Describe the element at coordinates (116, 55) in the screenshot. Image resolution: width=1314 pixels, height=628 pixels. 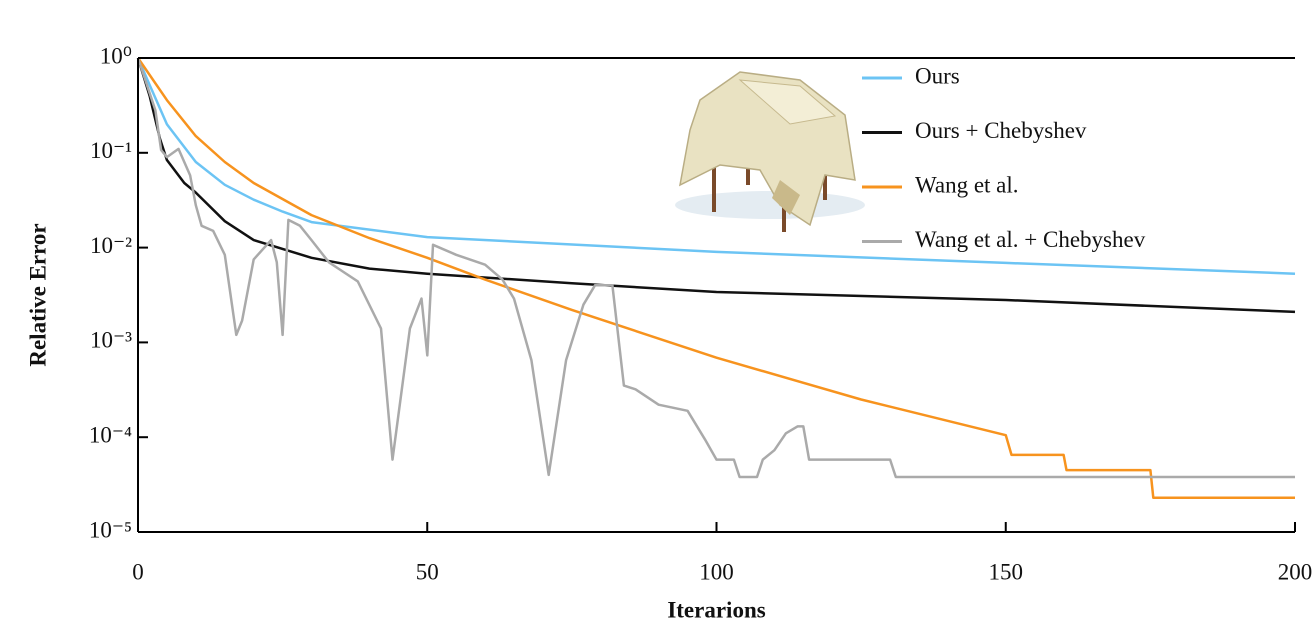
I see `y-tick-label: 10⁰` at that location.